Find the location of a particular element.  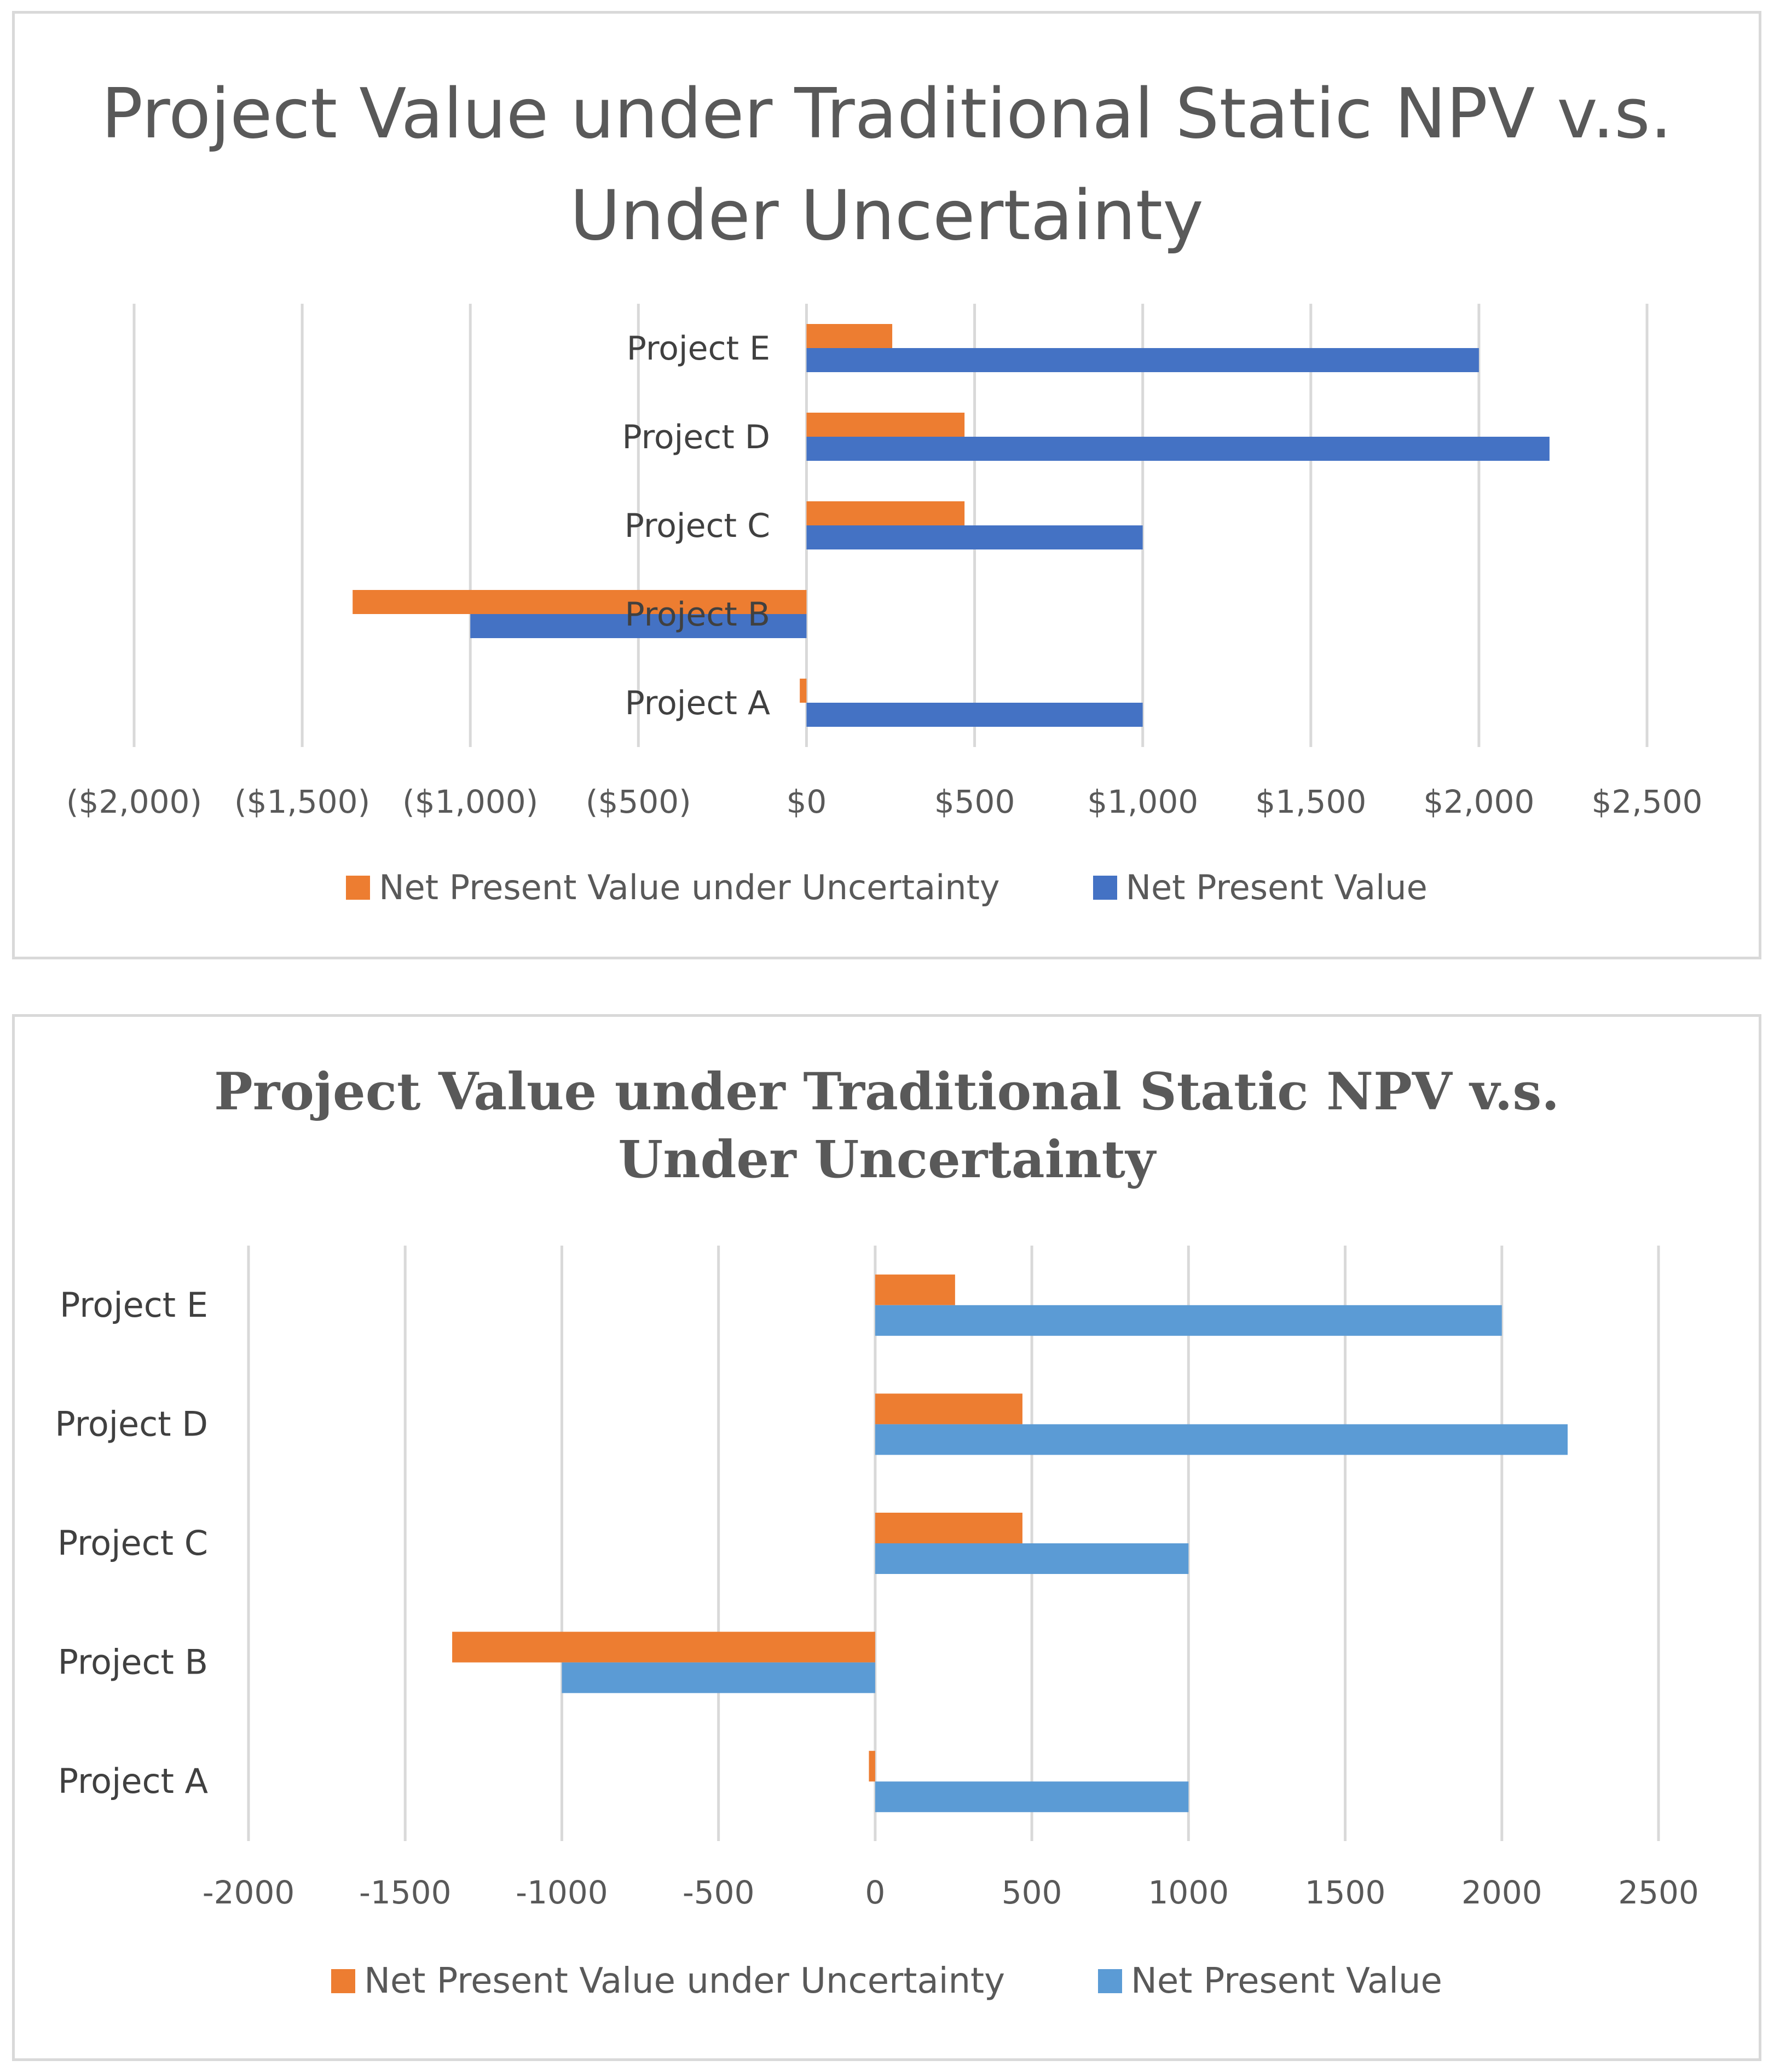

x-tick-label: $500 is located at coordinates (974, 801).